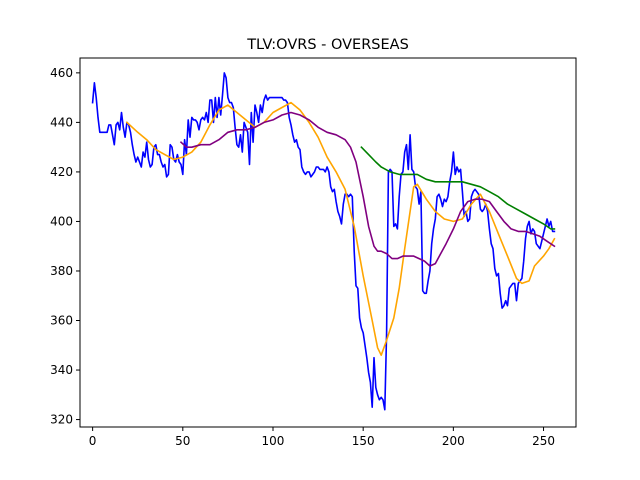 The image size is (640, 480). I want to click on y-tick-label: 320, so click(61, 420).